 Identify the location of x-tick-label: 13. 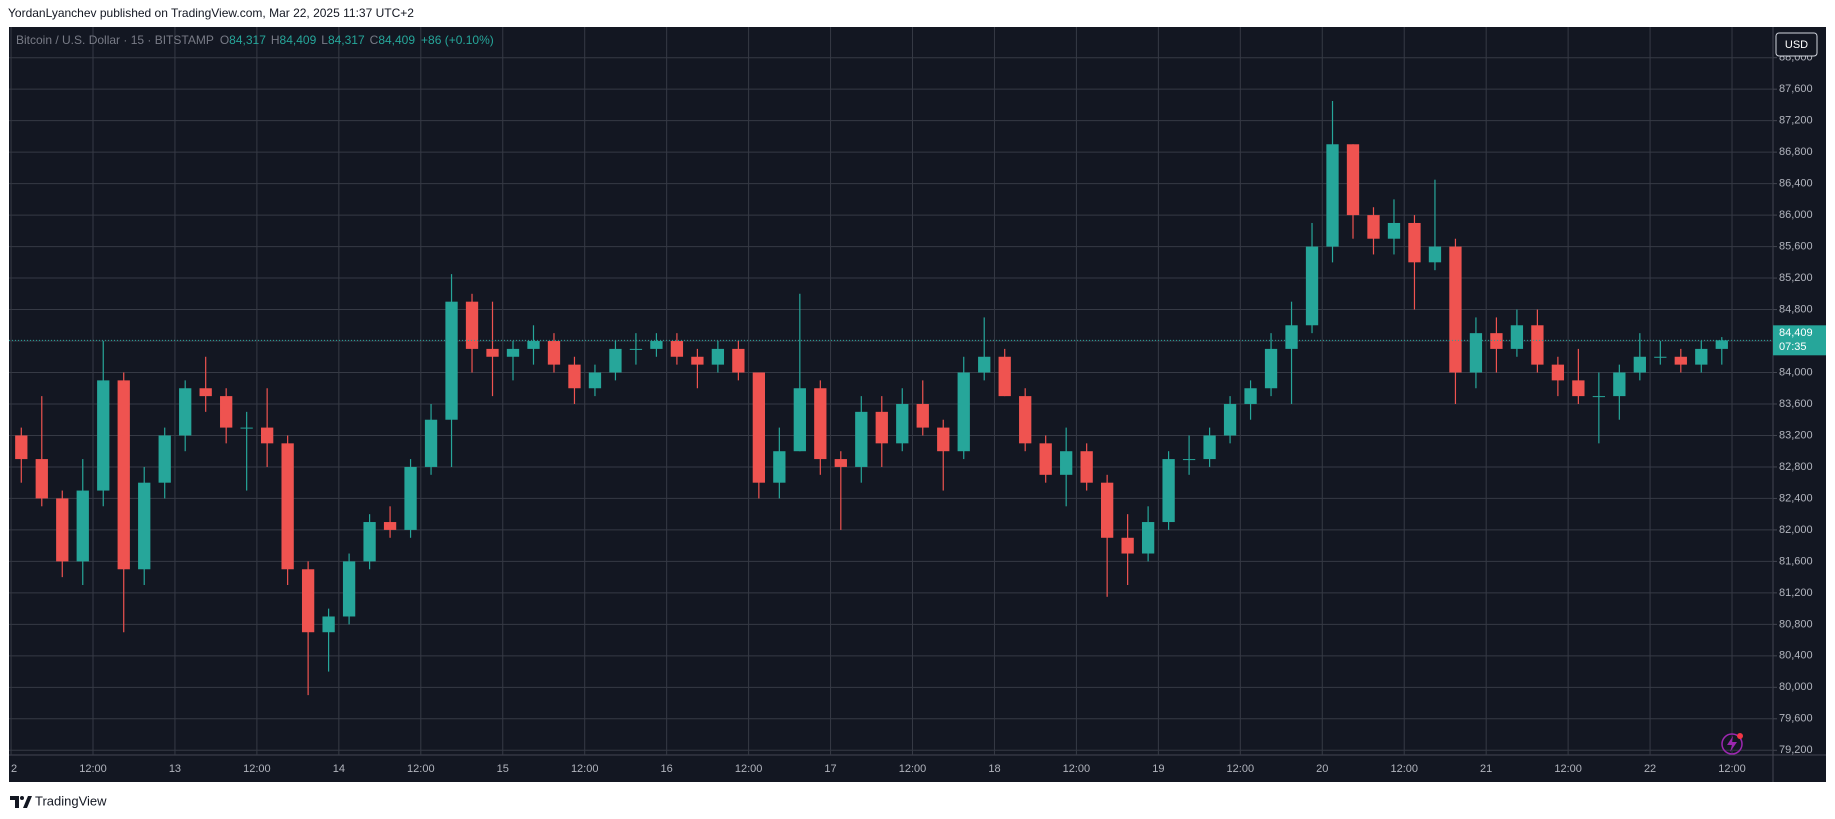
(175, 769).